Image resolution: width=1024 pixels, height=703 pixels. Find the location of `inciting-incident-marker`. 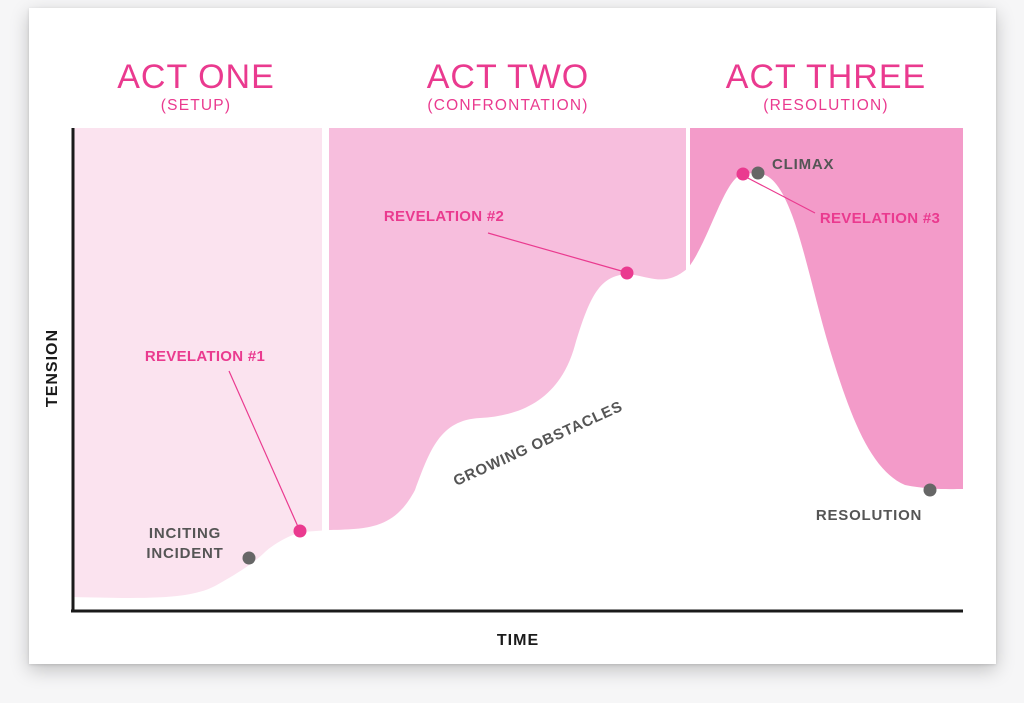

inciting-incident-marker is located at coordinates (249, 558).